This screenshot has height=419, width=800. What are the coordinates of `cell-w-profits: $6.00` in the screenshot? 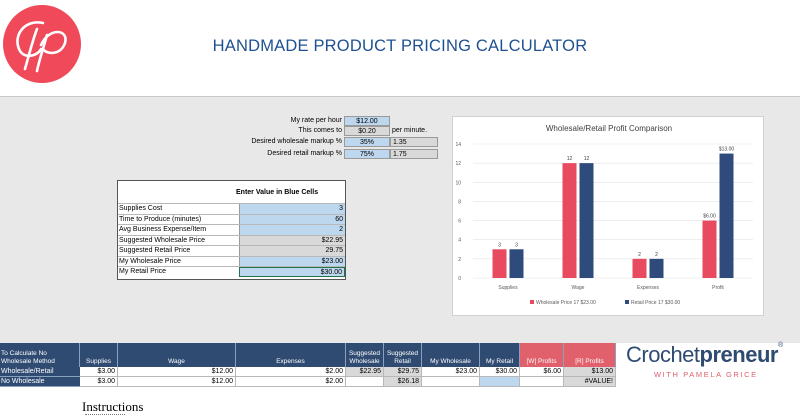 It's located at (542, 372).